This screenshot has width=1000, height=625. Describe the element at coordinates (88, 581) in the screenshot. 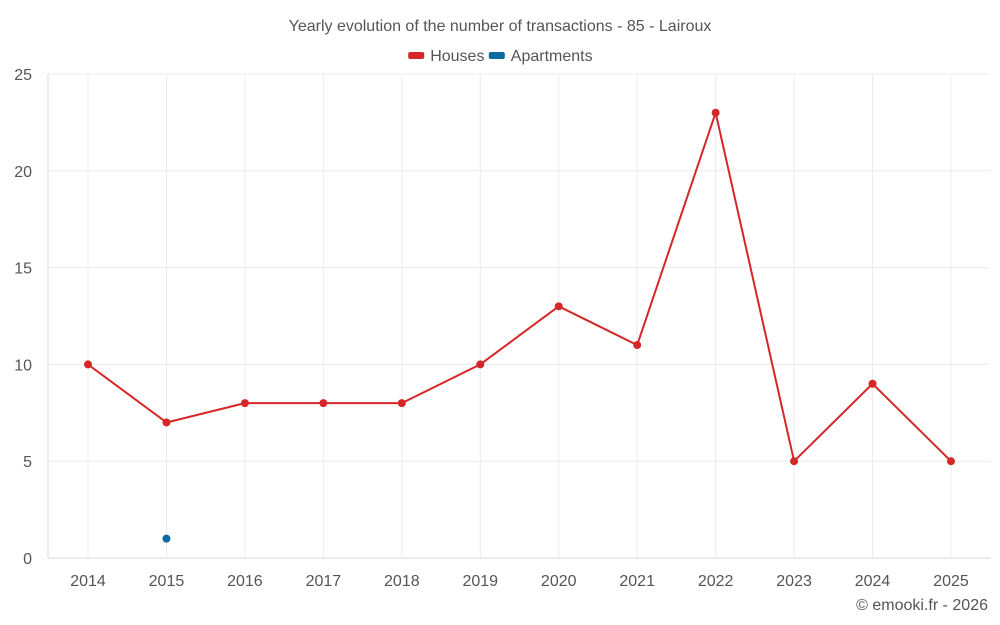

I see `x-tick-label: 2014` at that location.